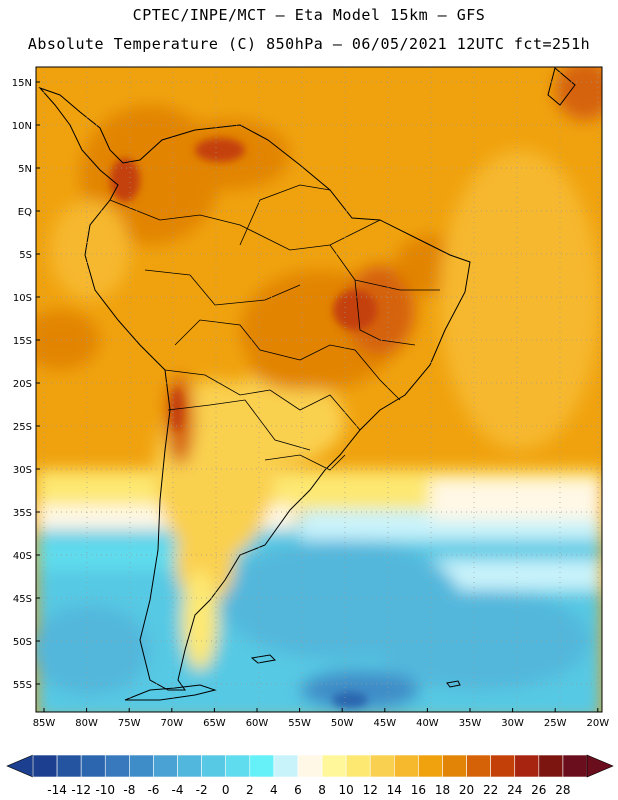 The width and height of the screenshot is (618, 800). Describe the element at coordinates (562, 790) in the screenshot. I see `colorbar-label: 28` at that location.